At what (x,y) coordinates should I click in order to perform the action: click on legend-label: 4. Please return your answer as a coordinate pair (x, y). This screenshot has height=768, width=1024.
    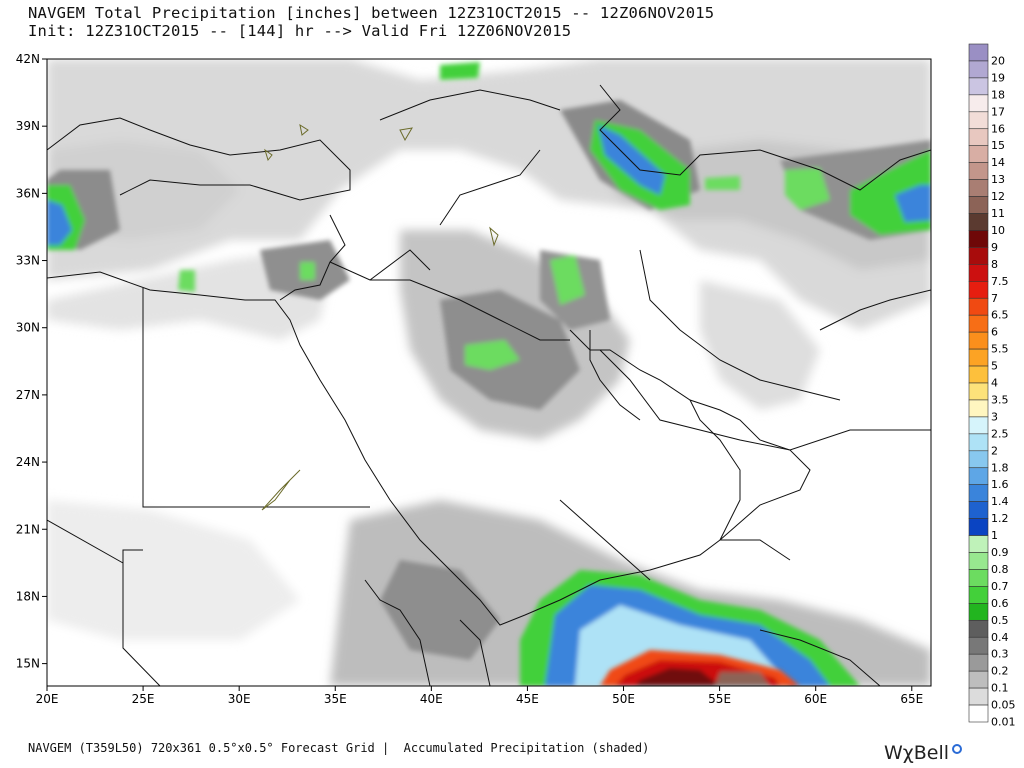
    Looking at the image, I should click on (994, 383).